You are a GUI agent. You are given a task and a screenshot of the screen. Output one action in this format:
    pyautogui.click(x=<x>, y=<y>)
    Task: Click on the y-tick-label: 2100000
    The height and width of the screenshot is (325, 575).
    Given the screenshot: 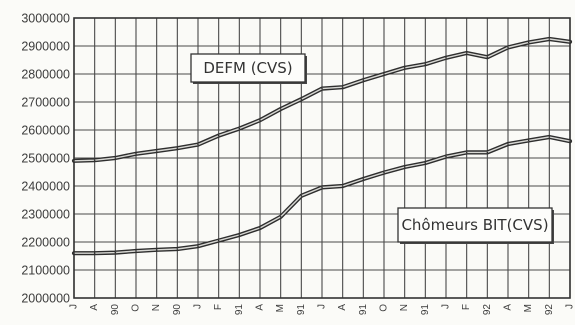 What is the action you would take?
    pyautogui.click(x=45, y=271)
    